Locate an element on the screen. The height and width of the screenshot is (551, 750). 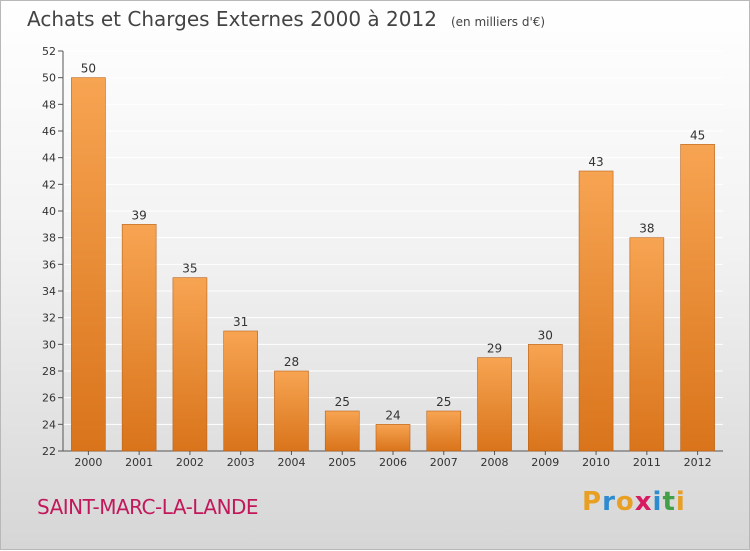
data-label: 35 is located at coordinates (189, 269).